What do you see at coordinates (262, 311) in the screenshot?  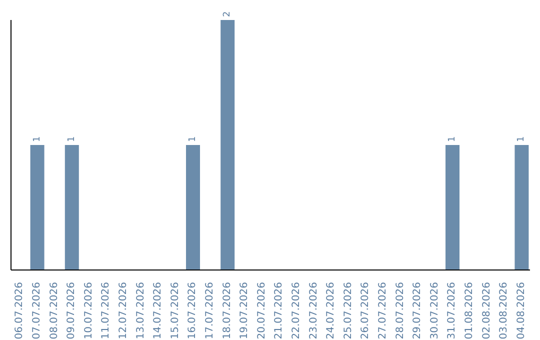 I see `x-tick-label: 20.07.2026` at bounding box center [262, 311].